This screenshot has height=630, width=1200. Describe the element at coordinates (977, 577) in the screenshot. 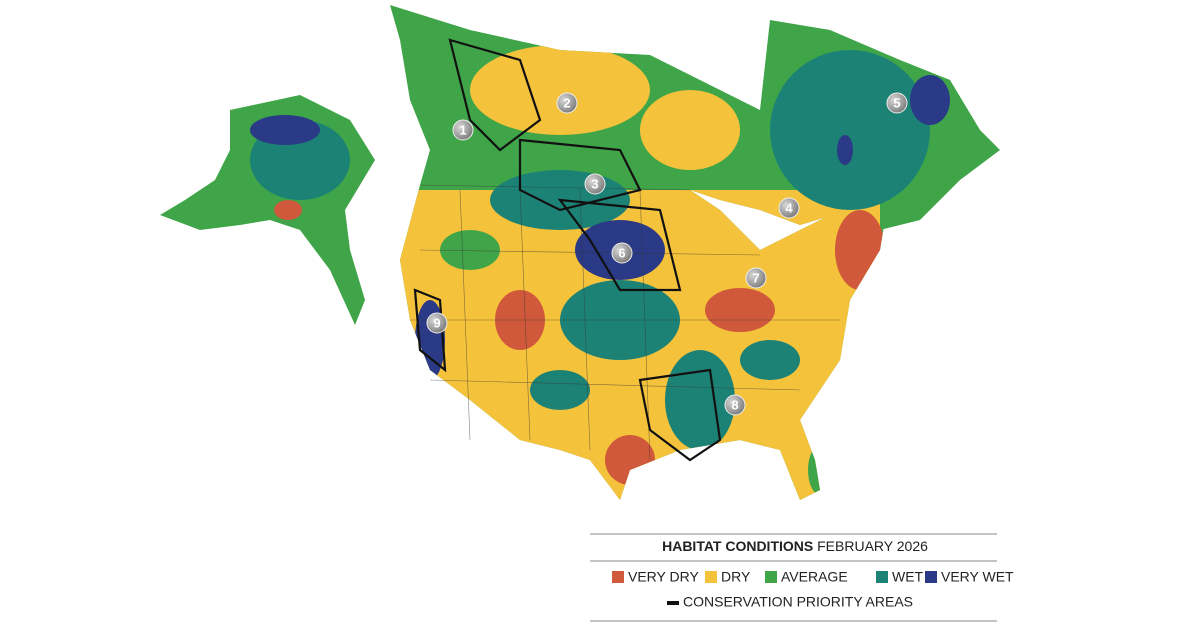

I see `legend-label: VERY WET` at that location.